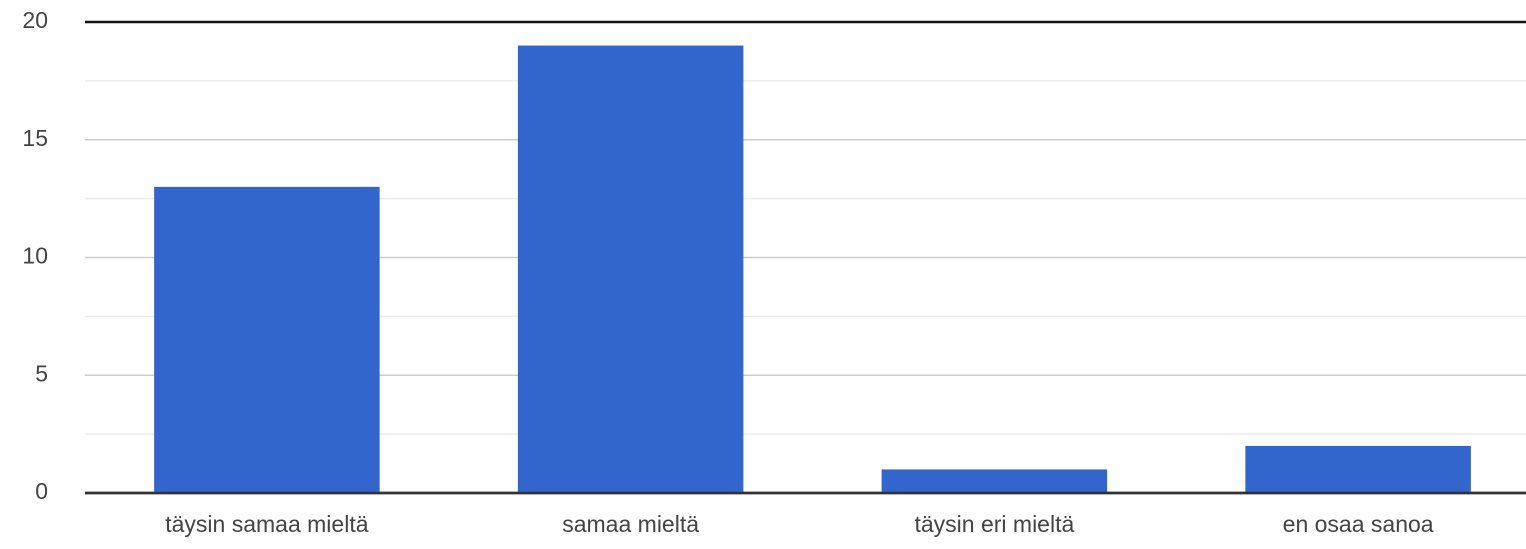 Image resolution: width=1526 pixels, height=549 pixels. What do you see at coordinates (35, 20) in the screenshot?
I see `y-tick-label: 20` at bounding box center [35, 20].